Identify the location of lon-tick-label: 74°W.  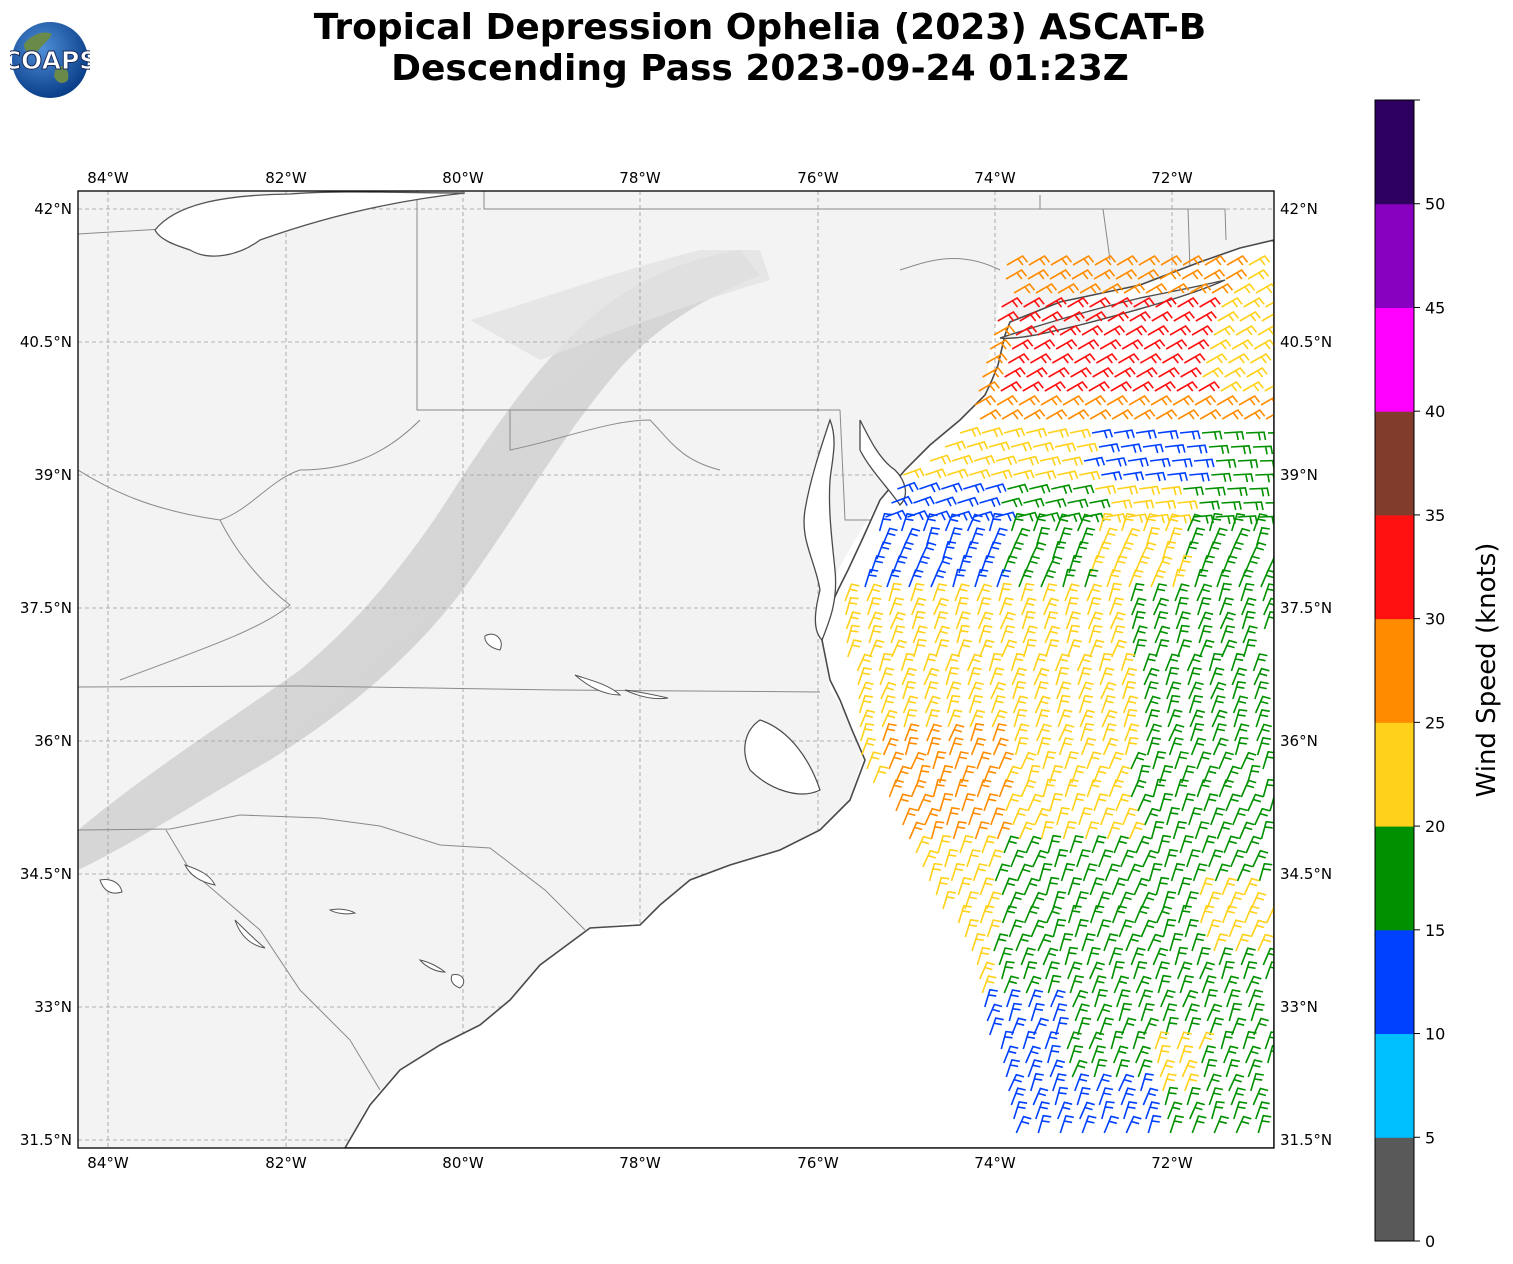
(995, 1163).